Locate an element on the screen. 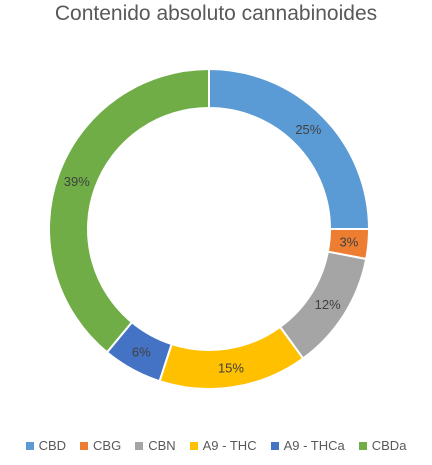  legend: CBD CBG CBN A9 - THC A9 - THCa CBDa is located at coordinates (216, 445).